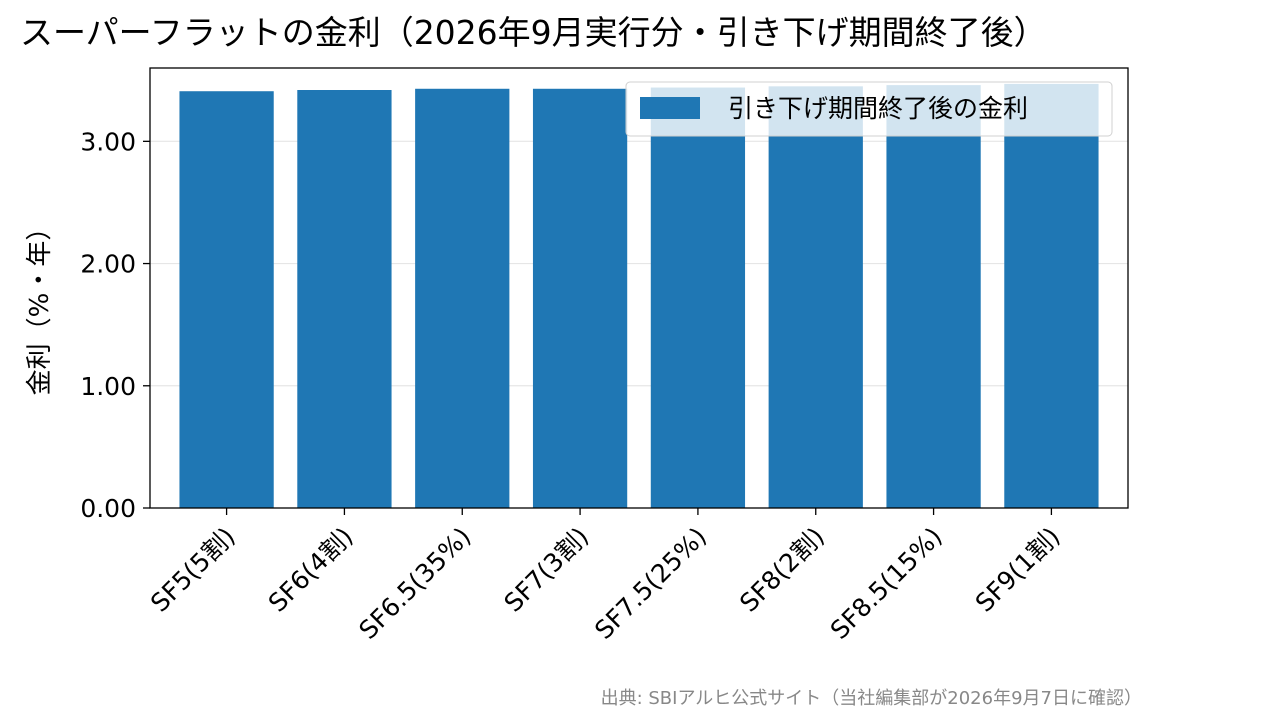 Image resolution: width=1278 pixels, height=725 pixels. I want to click on legend-swatch, so click(670, 108).